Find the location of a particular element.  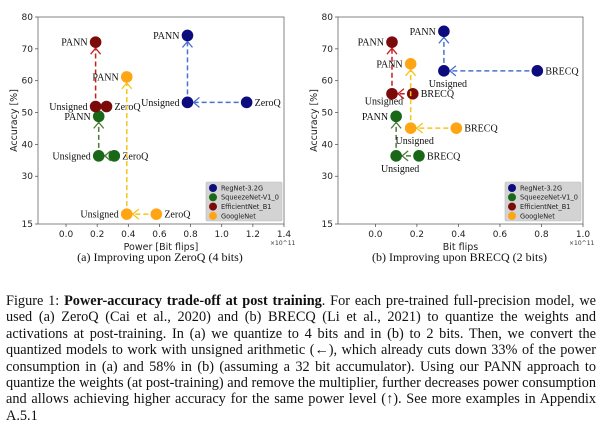

series-efficientnet-b1: BRECQ Unsigned PANN is located at coordinates (406, 72).